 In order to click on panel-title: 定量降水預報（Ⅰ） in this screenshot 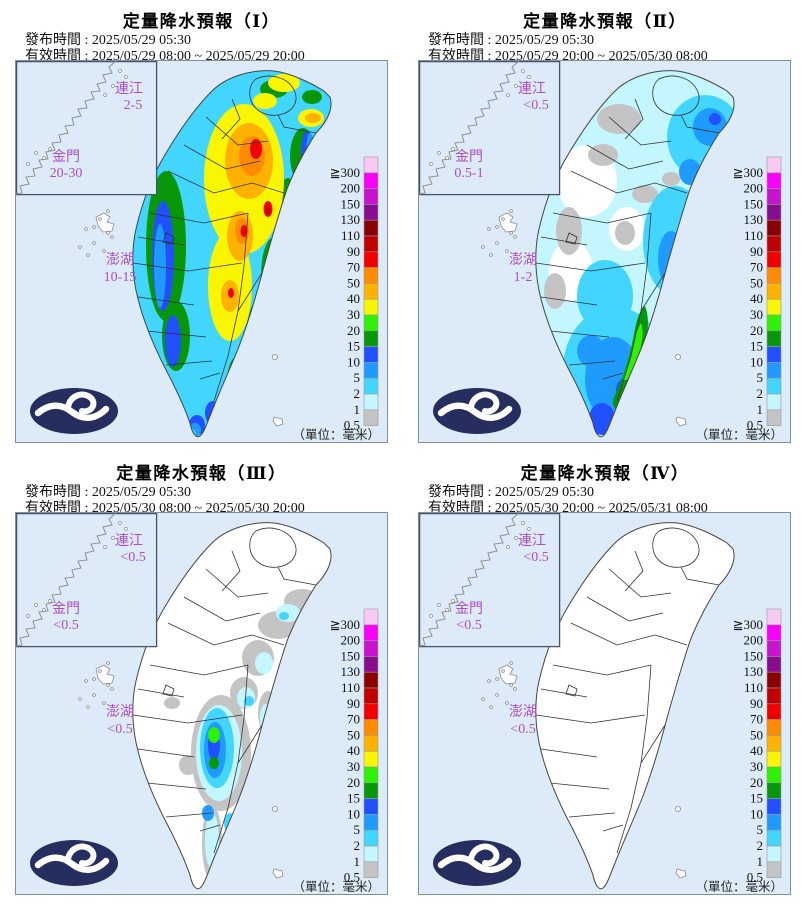, I will do `click(201, 21)`.